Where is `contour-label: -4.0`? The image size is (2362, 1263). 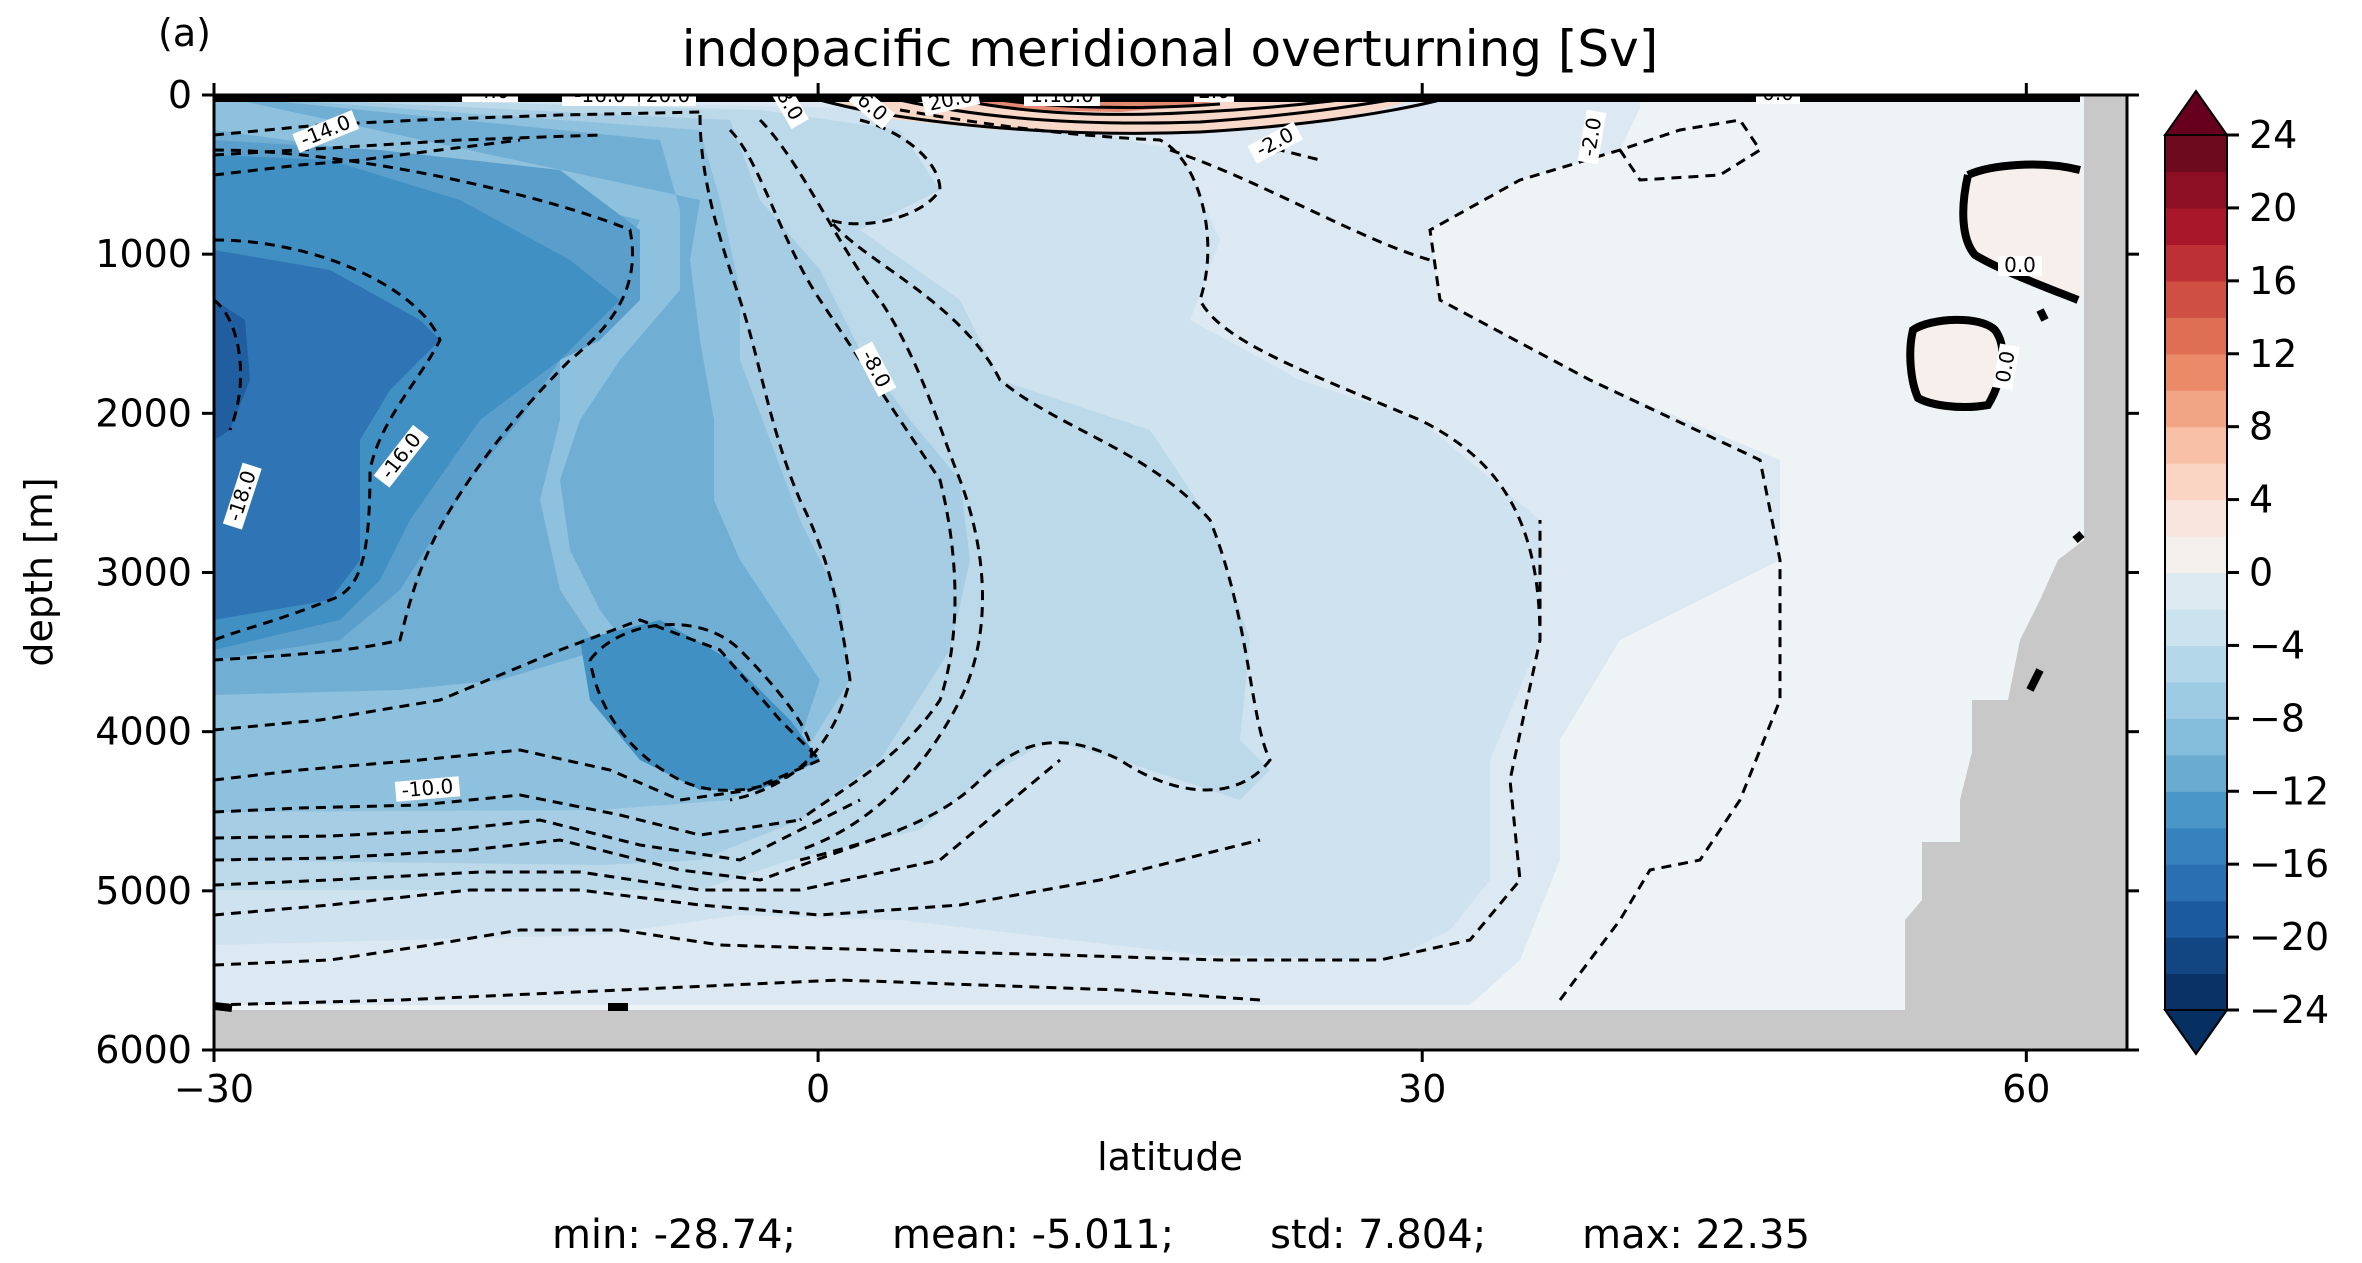
contour-label: -4.0 is located at coordinates (489, 91).